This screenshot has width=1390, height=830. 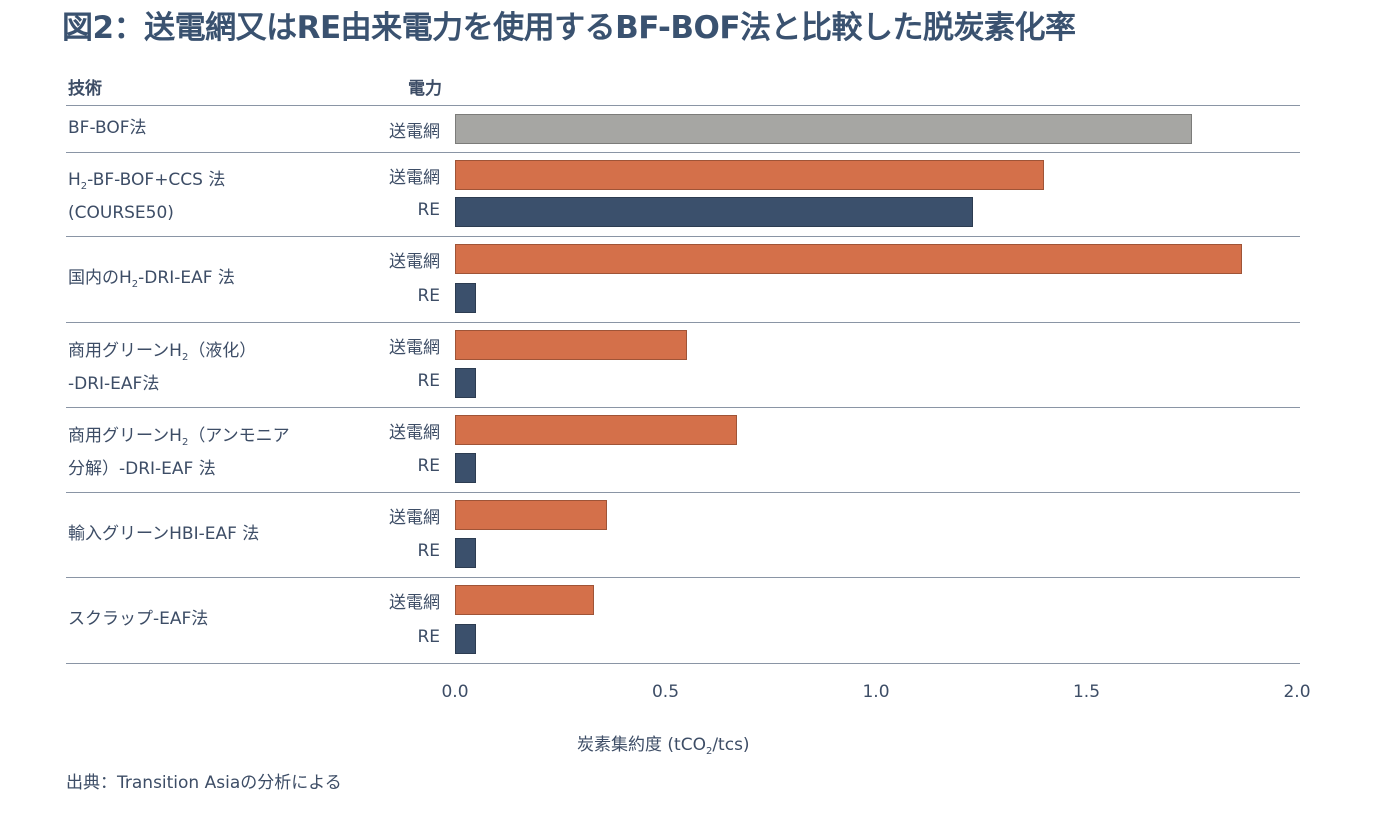 I want to click on x-tick-label: 1.0, so click(x=876, y=692).